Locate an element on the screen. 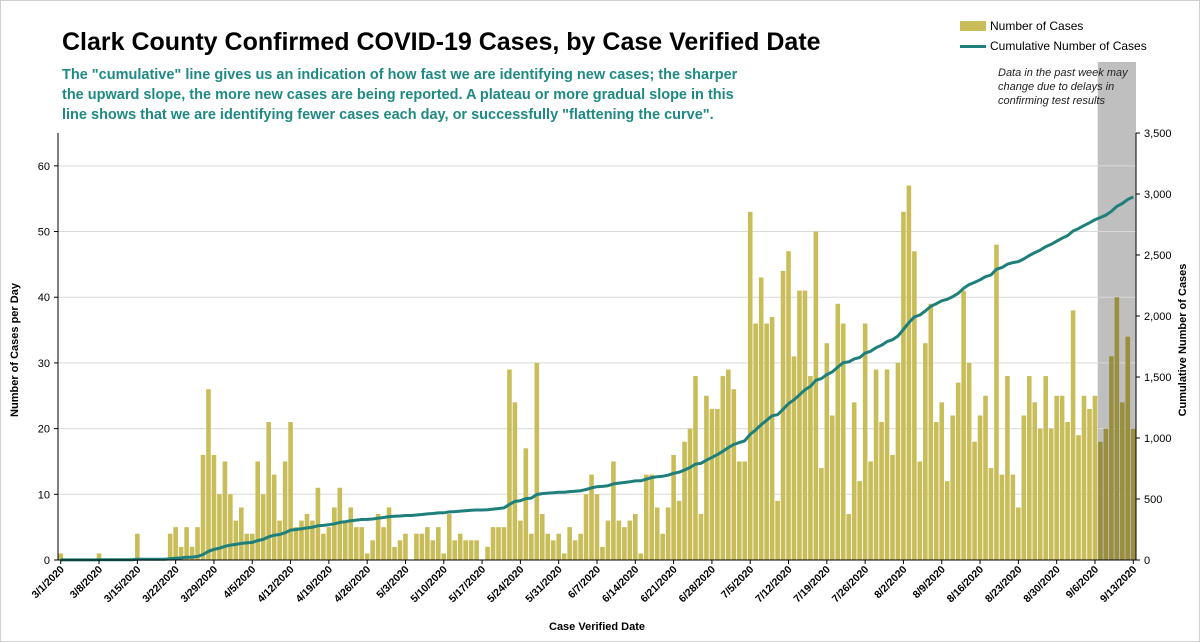  x-tick-label: 6/28/2020 is located at coordinates (698, 585).